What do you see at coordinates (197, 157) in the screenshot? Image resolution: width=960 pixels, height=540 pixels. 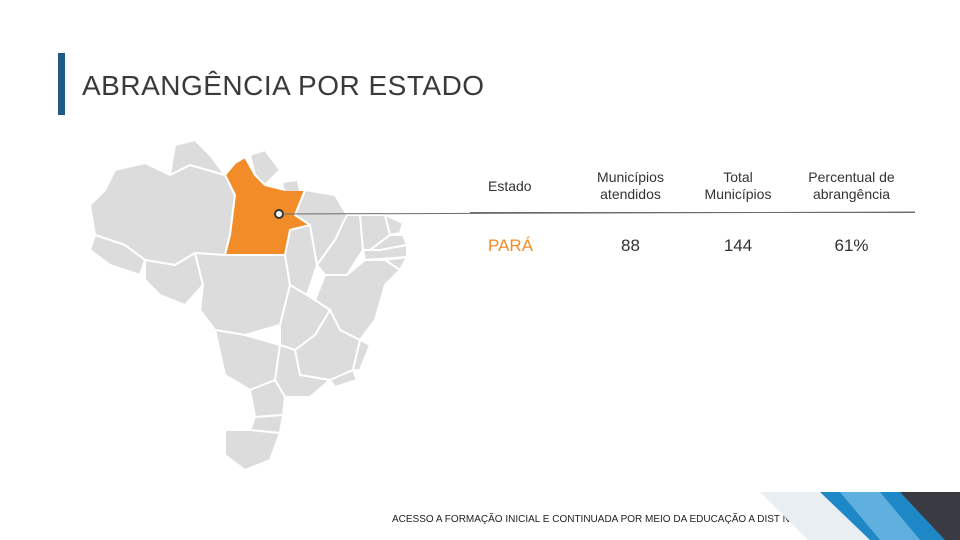 I see `state-roraima` at bounding box center [197, 157].